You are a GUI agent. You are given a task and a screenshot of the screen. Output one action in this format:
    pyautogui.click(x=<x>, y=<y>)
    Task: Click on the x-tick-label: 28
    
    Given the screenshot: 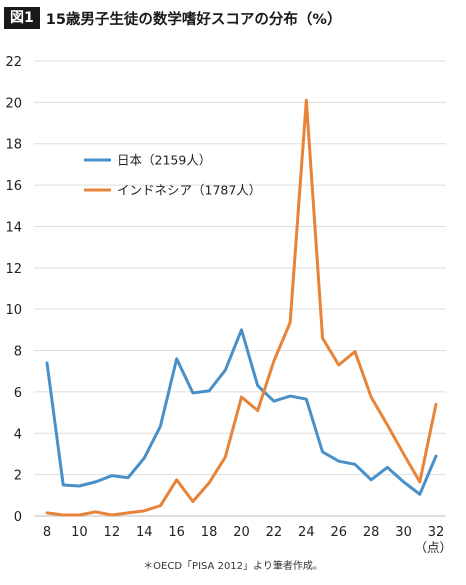 What is the action you would take?
    pyautogui.click(x=371, y=532)
    